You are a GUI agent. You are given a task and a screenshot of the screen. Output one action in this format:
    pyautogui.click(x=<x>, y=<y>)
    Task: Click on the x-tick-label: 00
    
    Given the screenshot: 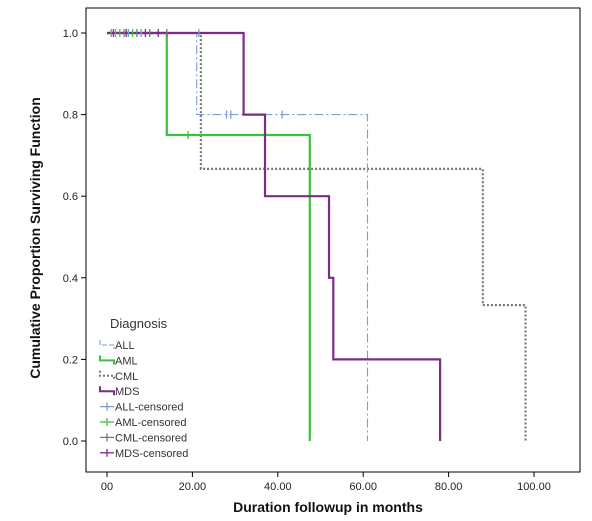 What is the action you would take?
    pyautogui.click(x=107, y=487)
    